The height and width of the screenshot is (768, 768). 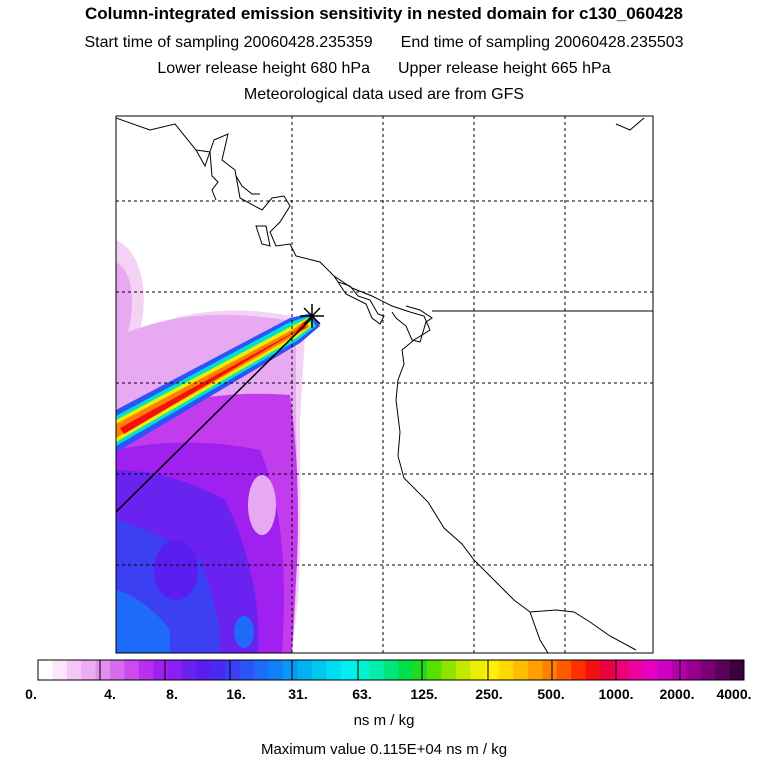 I want to click on maximum-value-label: Maximum value 0.115E+04 ns m / kg, so click(x=384, y=749).